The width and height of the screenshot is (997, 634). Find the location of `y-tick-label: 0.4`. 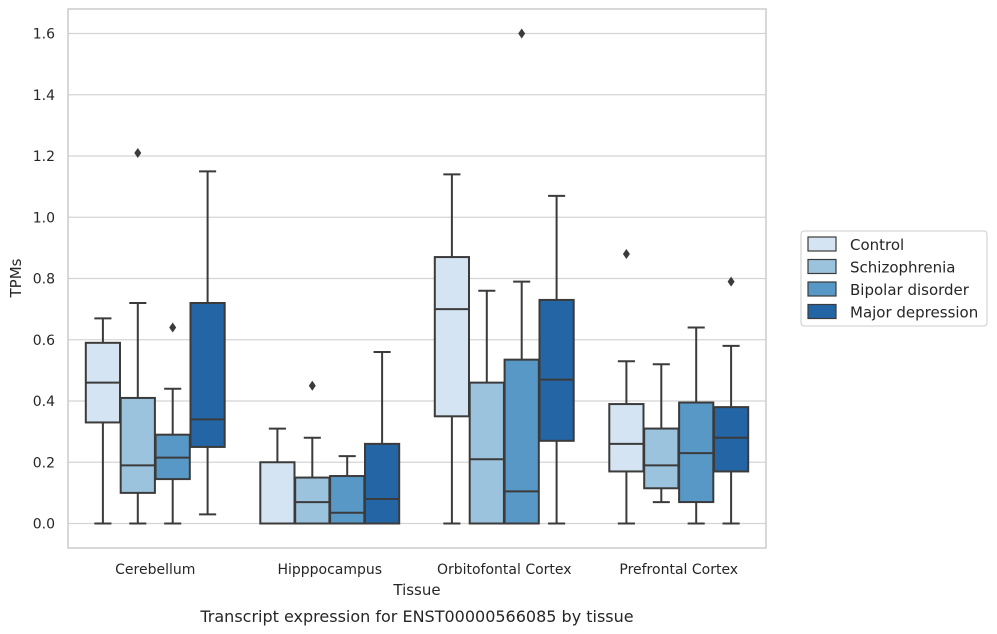

y-tick-label: 0.4 is located at coordinates (44, 402).